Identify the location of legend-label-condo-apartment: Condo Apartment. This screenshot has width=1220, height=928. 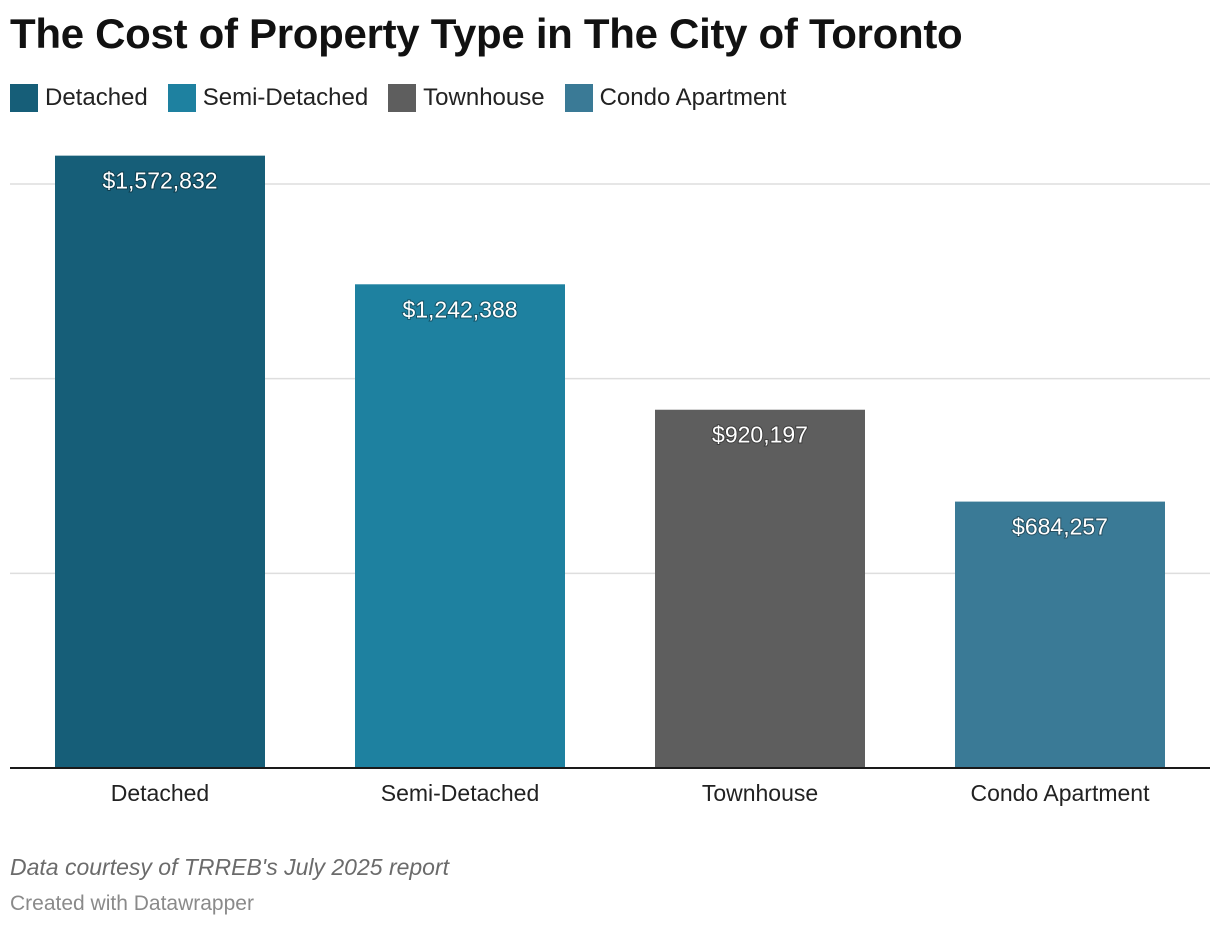
(693, 97).